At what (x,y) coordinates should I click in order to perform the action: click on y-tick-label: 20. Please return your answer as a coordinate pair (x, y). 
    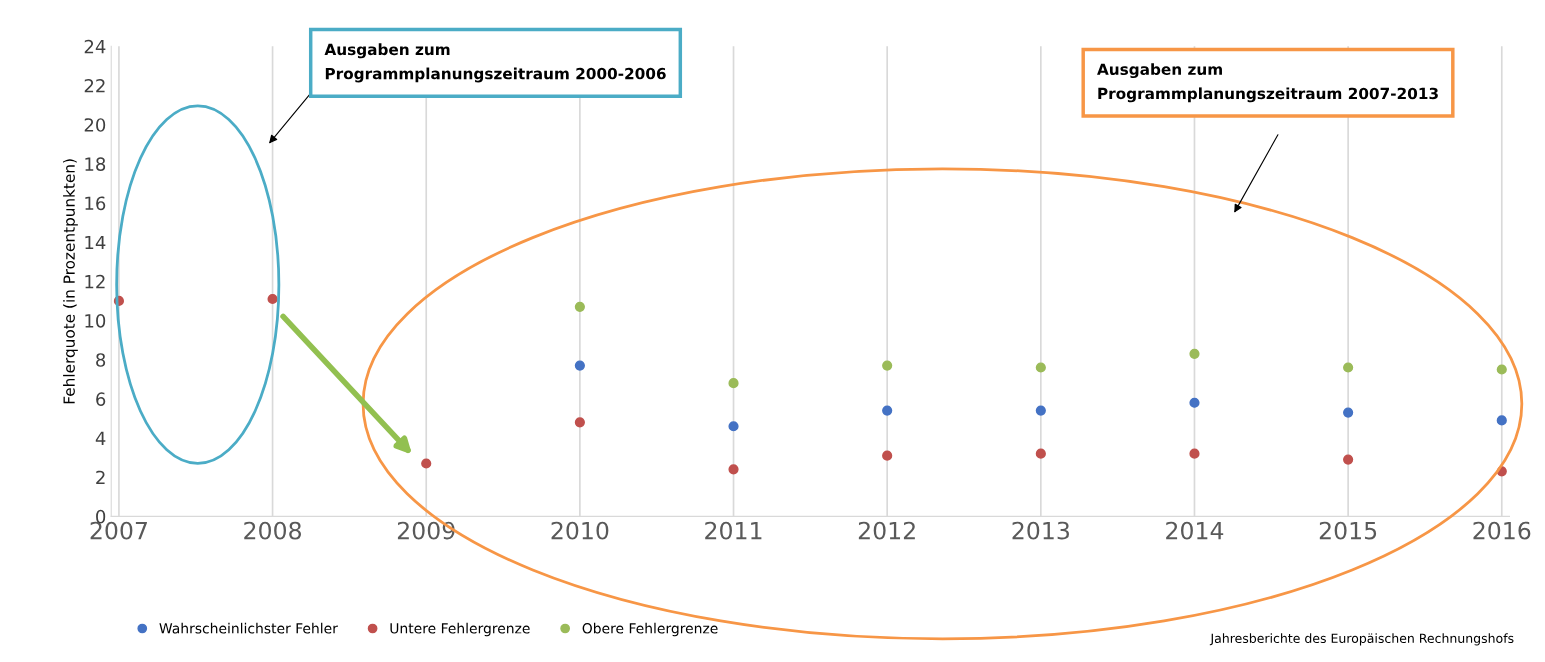
    Looking at the image, I should click on (95, 125).